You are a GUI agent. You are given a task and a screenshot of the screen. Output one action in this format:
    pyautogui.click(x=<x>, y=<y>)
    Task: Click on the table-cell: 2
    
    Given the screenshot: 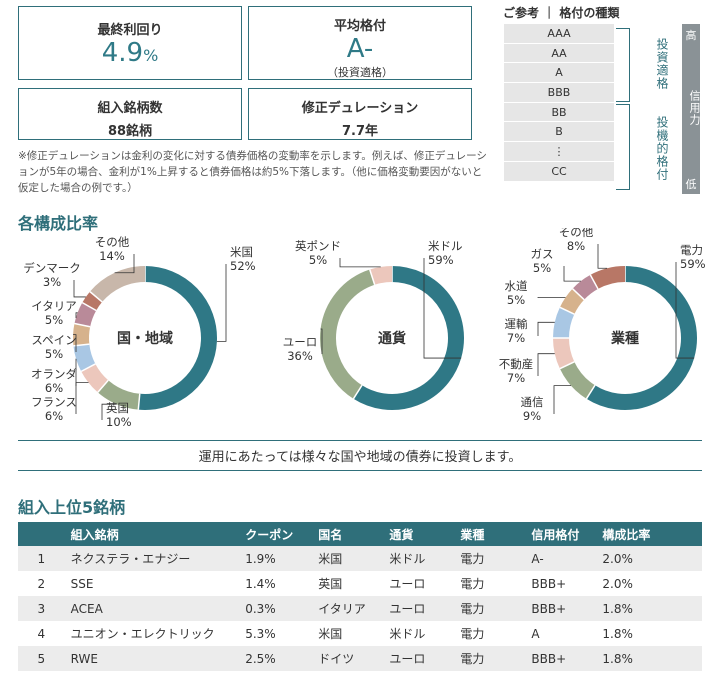 What is the action you would take?
    pyautogui.click(x=41, y=583)
    